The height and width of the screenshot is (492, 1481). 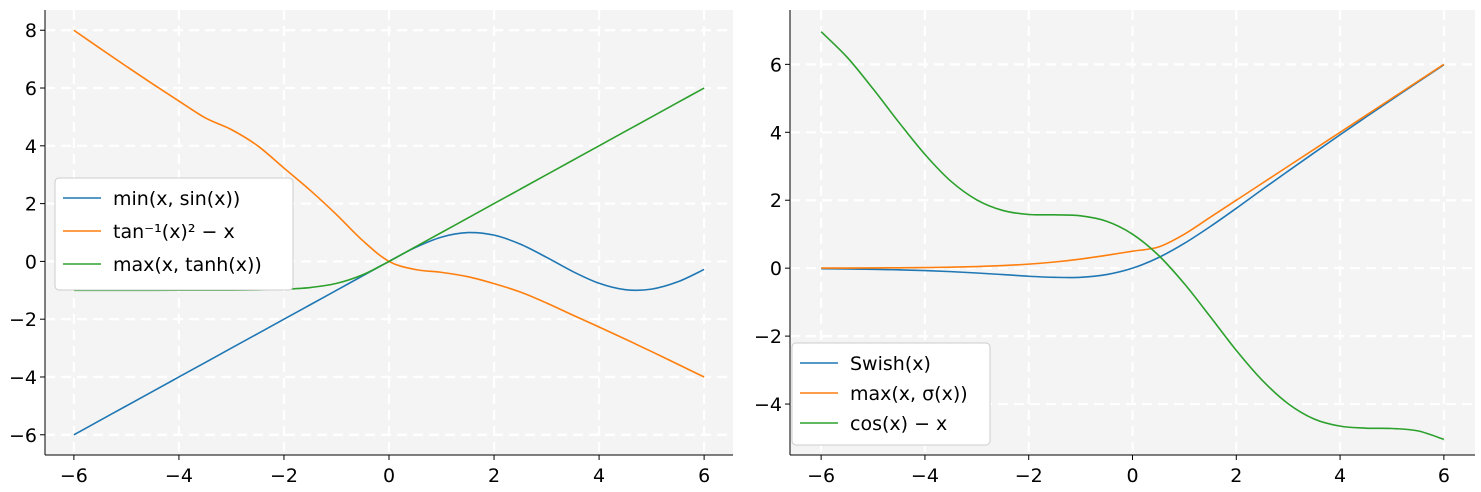 What do you see at coordinates (31, 31) in the screenshot?
I see `y-tick-label: 8` at bounding box center [31, 31].